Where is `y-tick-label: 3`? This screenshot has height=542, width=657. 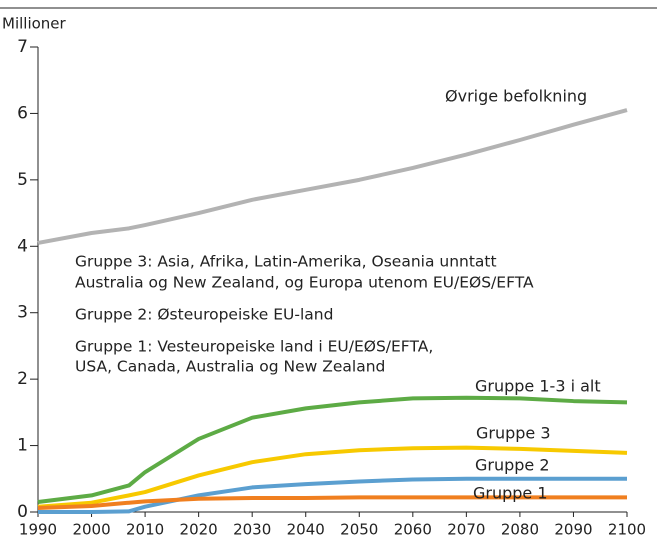 y-tick-label: 3 is located at coordinates (22, 313).